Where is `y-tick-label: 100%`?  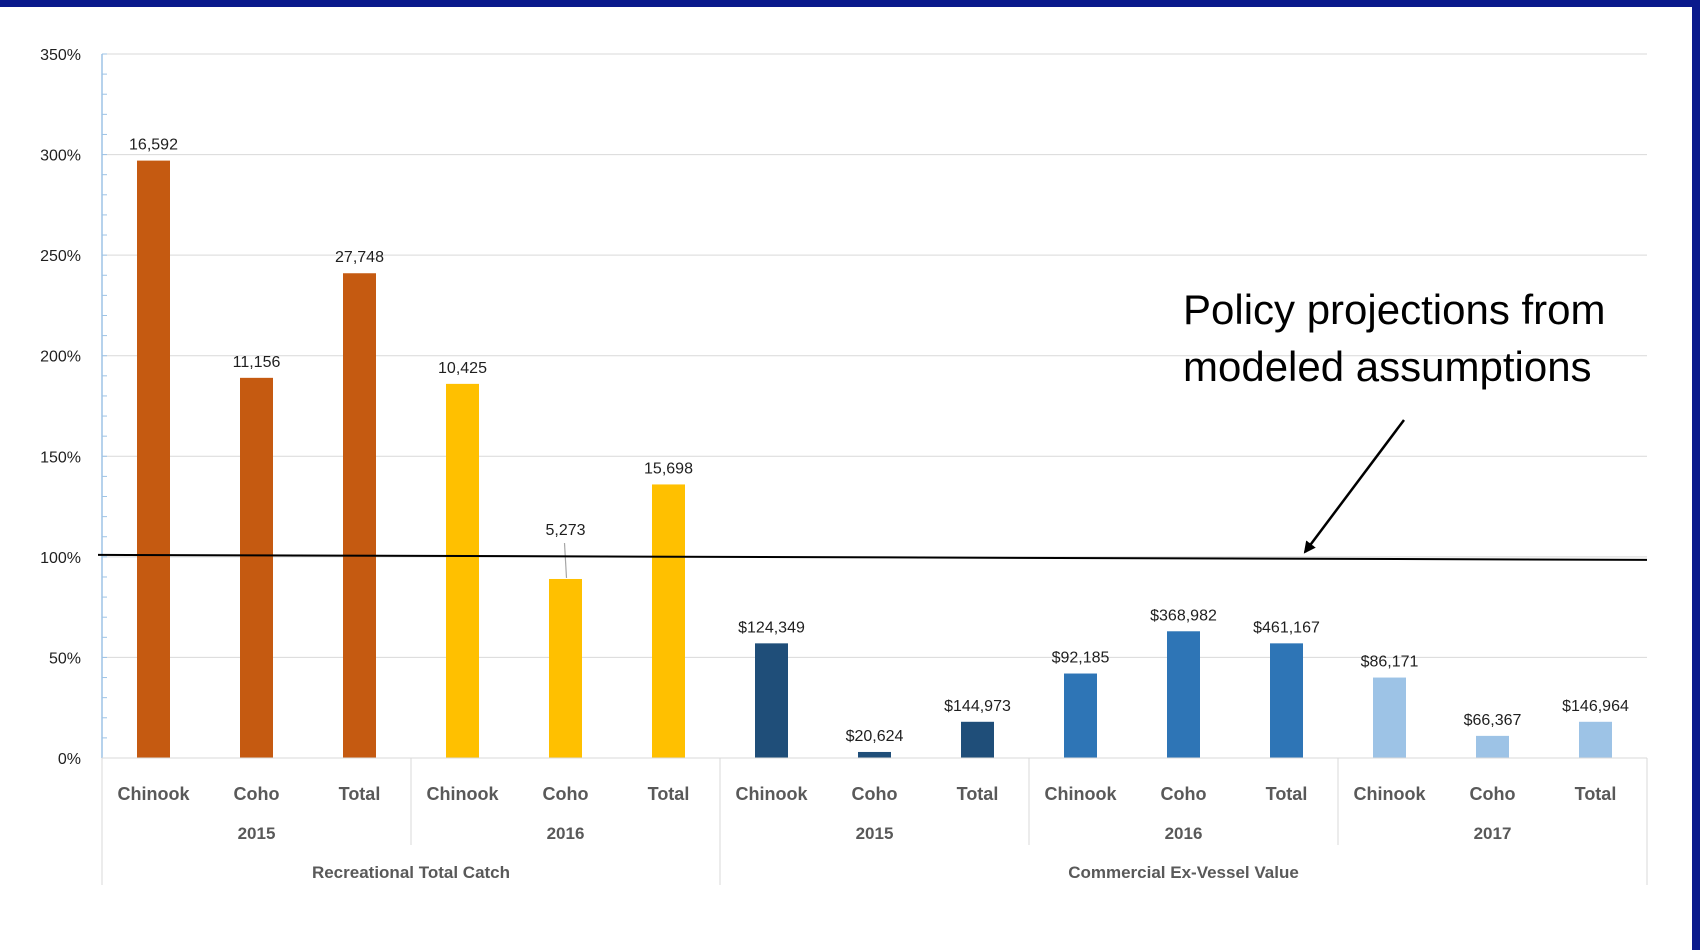 y-tick-label: 100% is located at coordinates (60, 558).